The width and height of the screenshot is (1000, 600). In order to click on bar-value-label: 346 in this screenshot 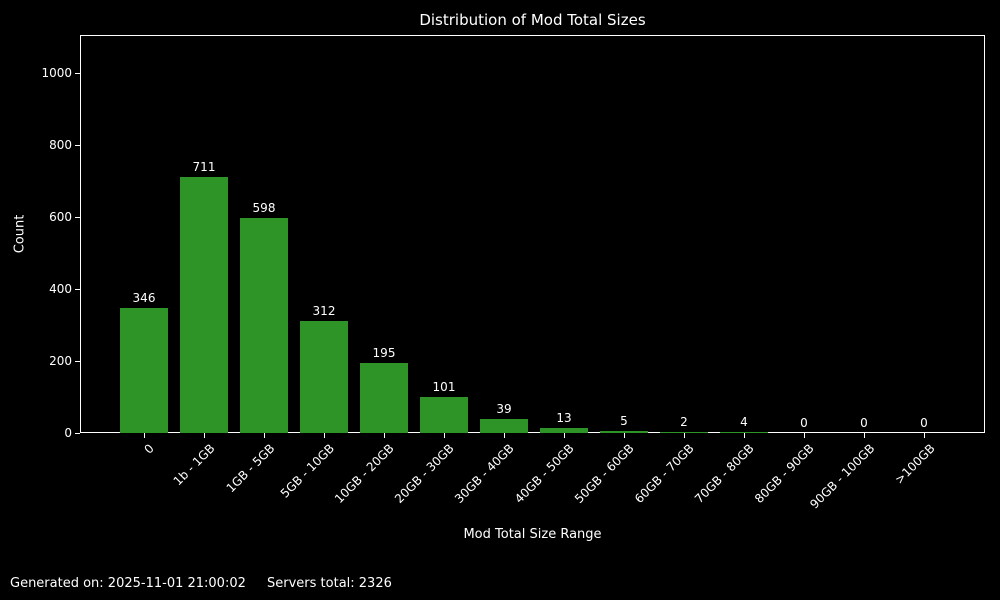, I will do `click(144, 298)`.